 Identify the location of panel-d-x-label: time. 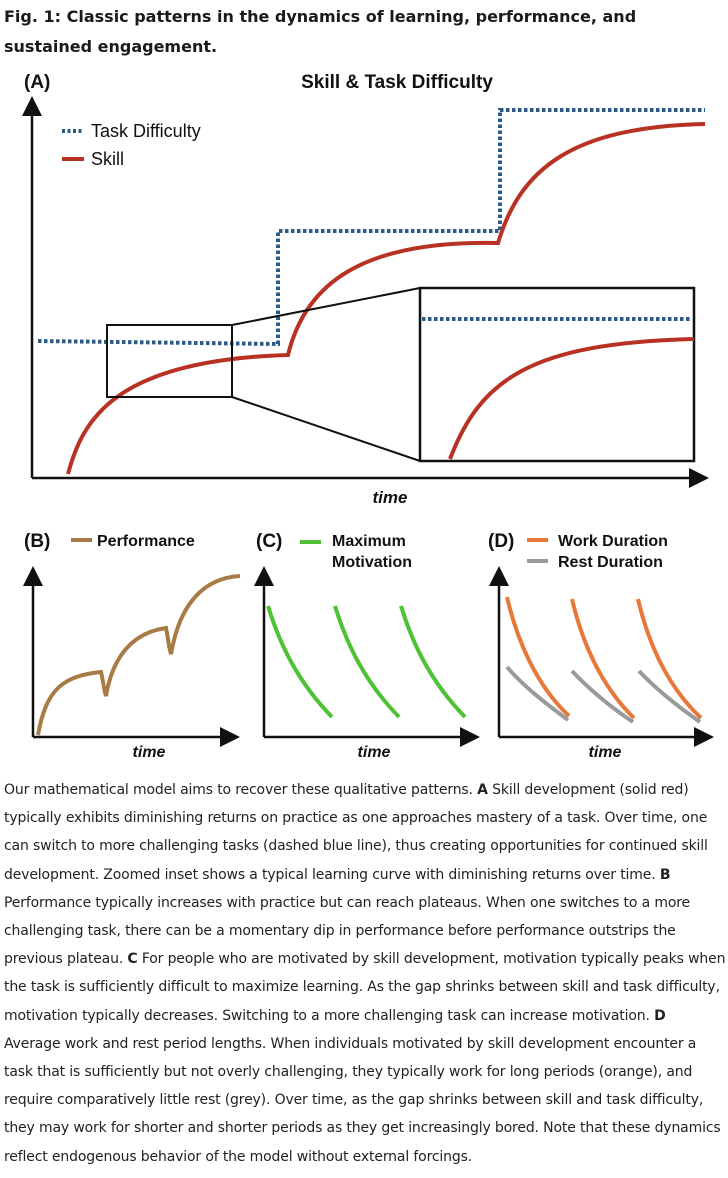
(605, 752).